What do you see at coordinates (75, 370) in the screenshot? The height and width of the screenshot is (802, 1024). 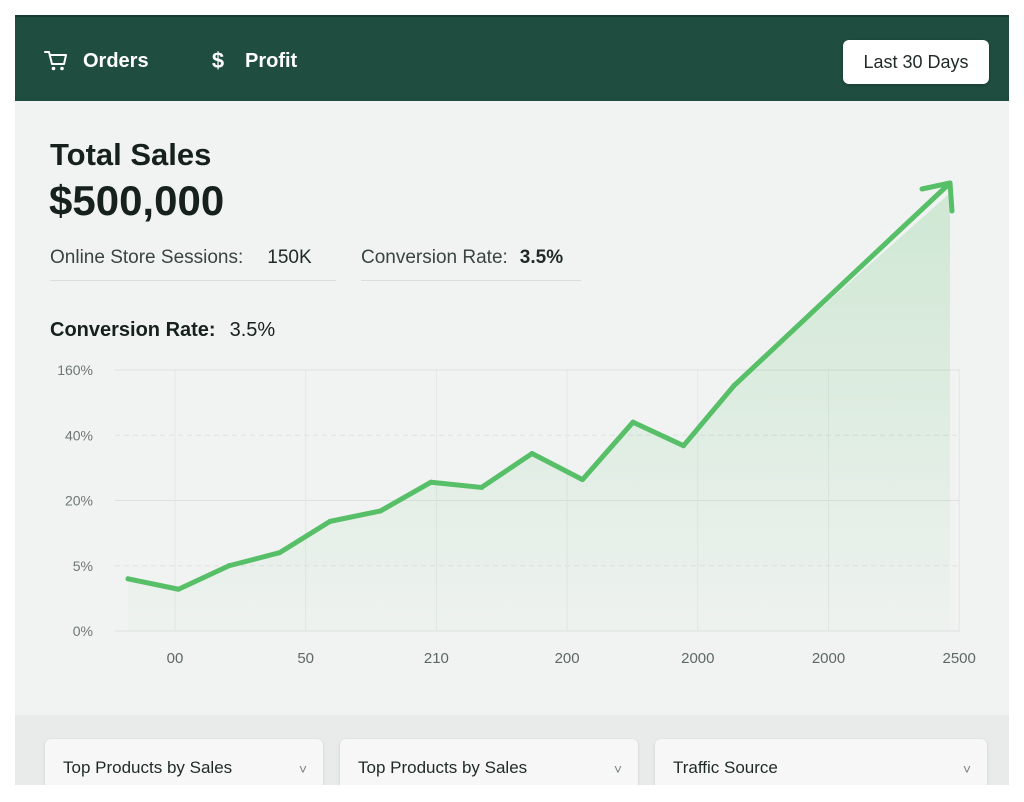 I see `y-tick-label: 160%` at bounding box center [75, 370].